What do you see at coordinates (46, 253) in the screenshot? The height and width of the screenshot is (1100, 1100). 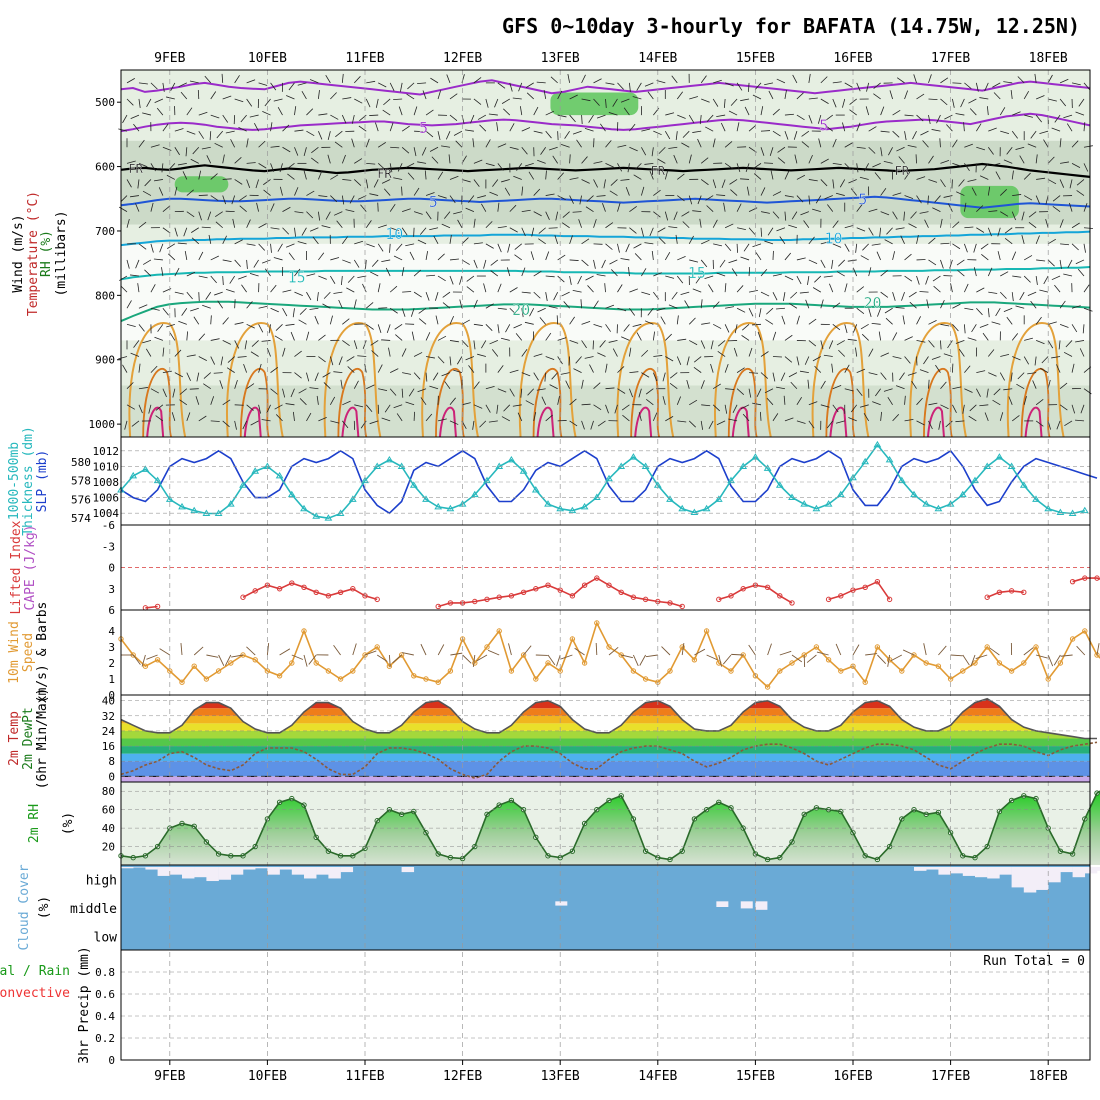 I see `side-label: RH (%)` at bounding box center [46, 253].